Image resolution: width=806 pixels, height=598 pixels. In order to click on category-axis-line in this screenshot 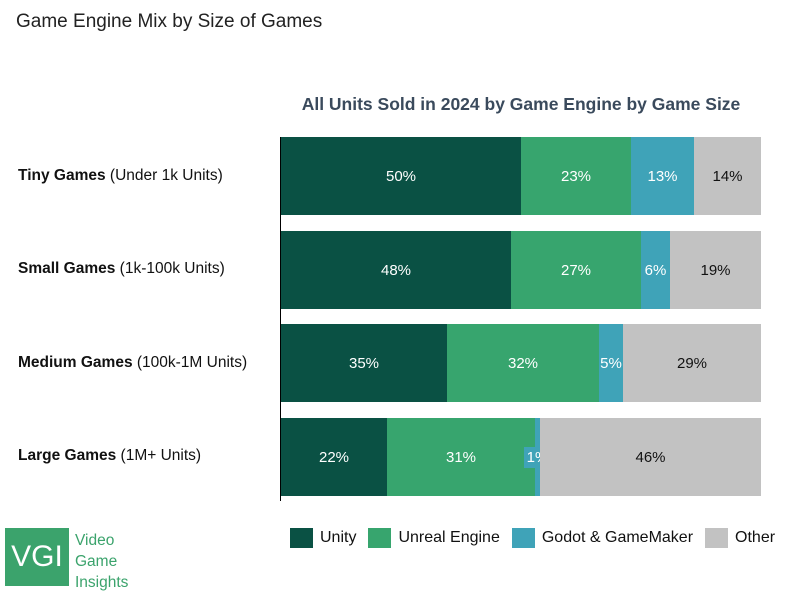, I will do `click(280, 319)`.